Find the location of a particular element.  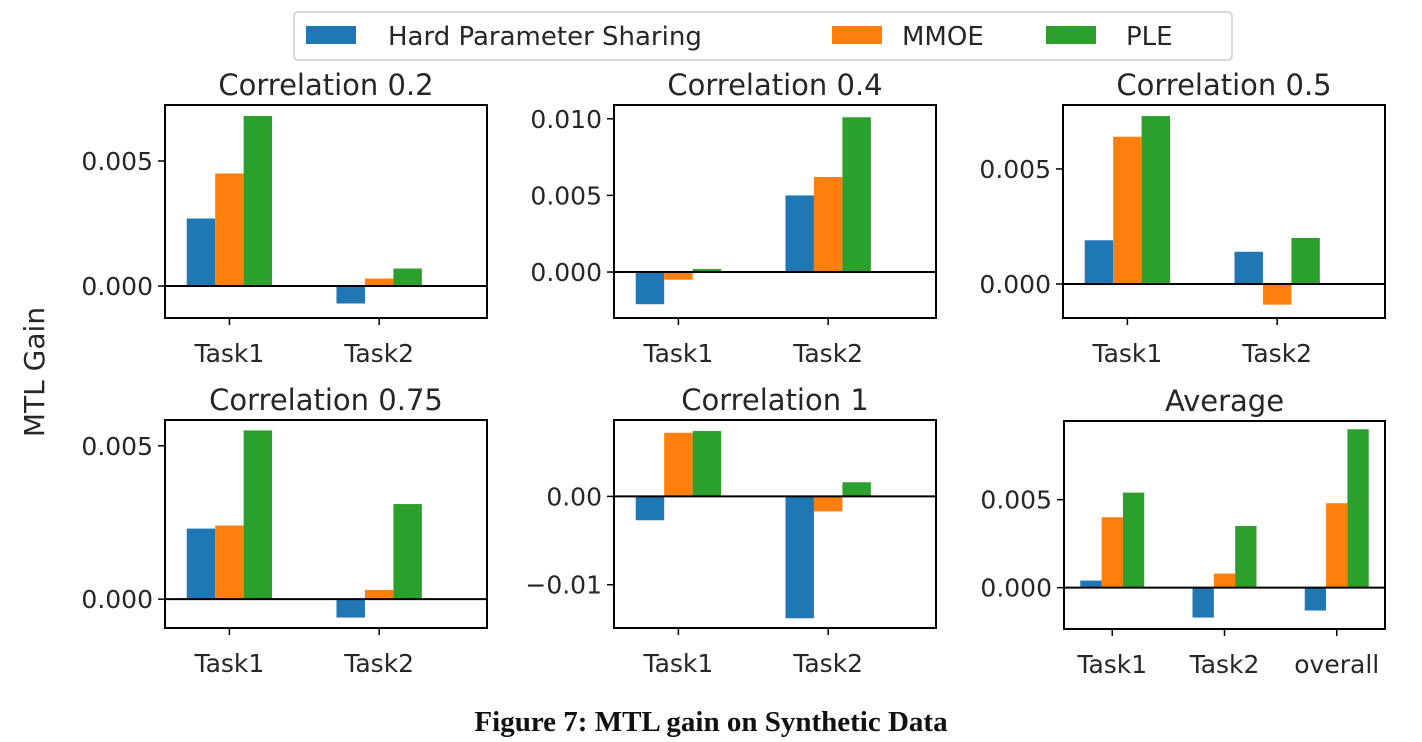

subplot-title: Correlation 1 is located at coordinates (775, 400).